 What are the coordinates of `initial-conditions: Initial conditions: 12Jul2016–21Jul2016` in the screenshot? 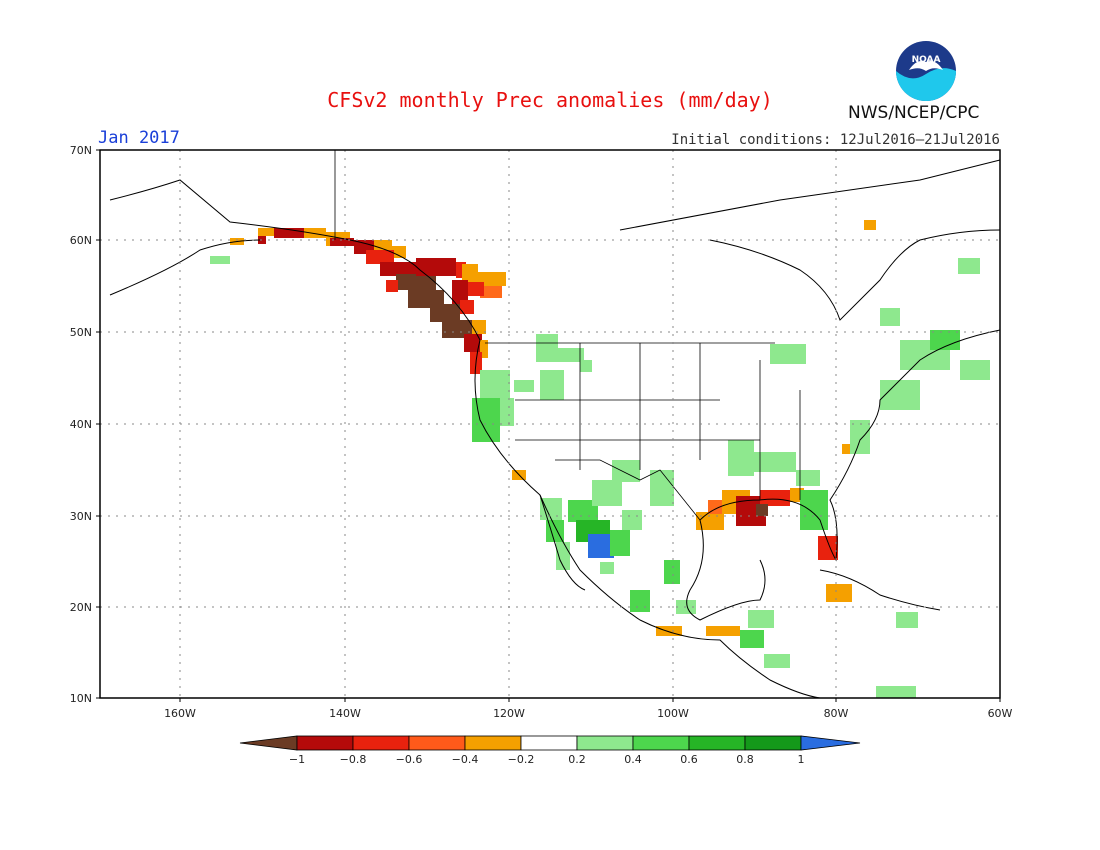 It's located at (835, 140).